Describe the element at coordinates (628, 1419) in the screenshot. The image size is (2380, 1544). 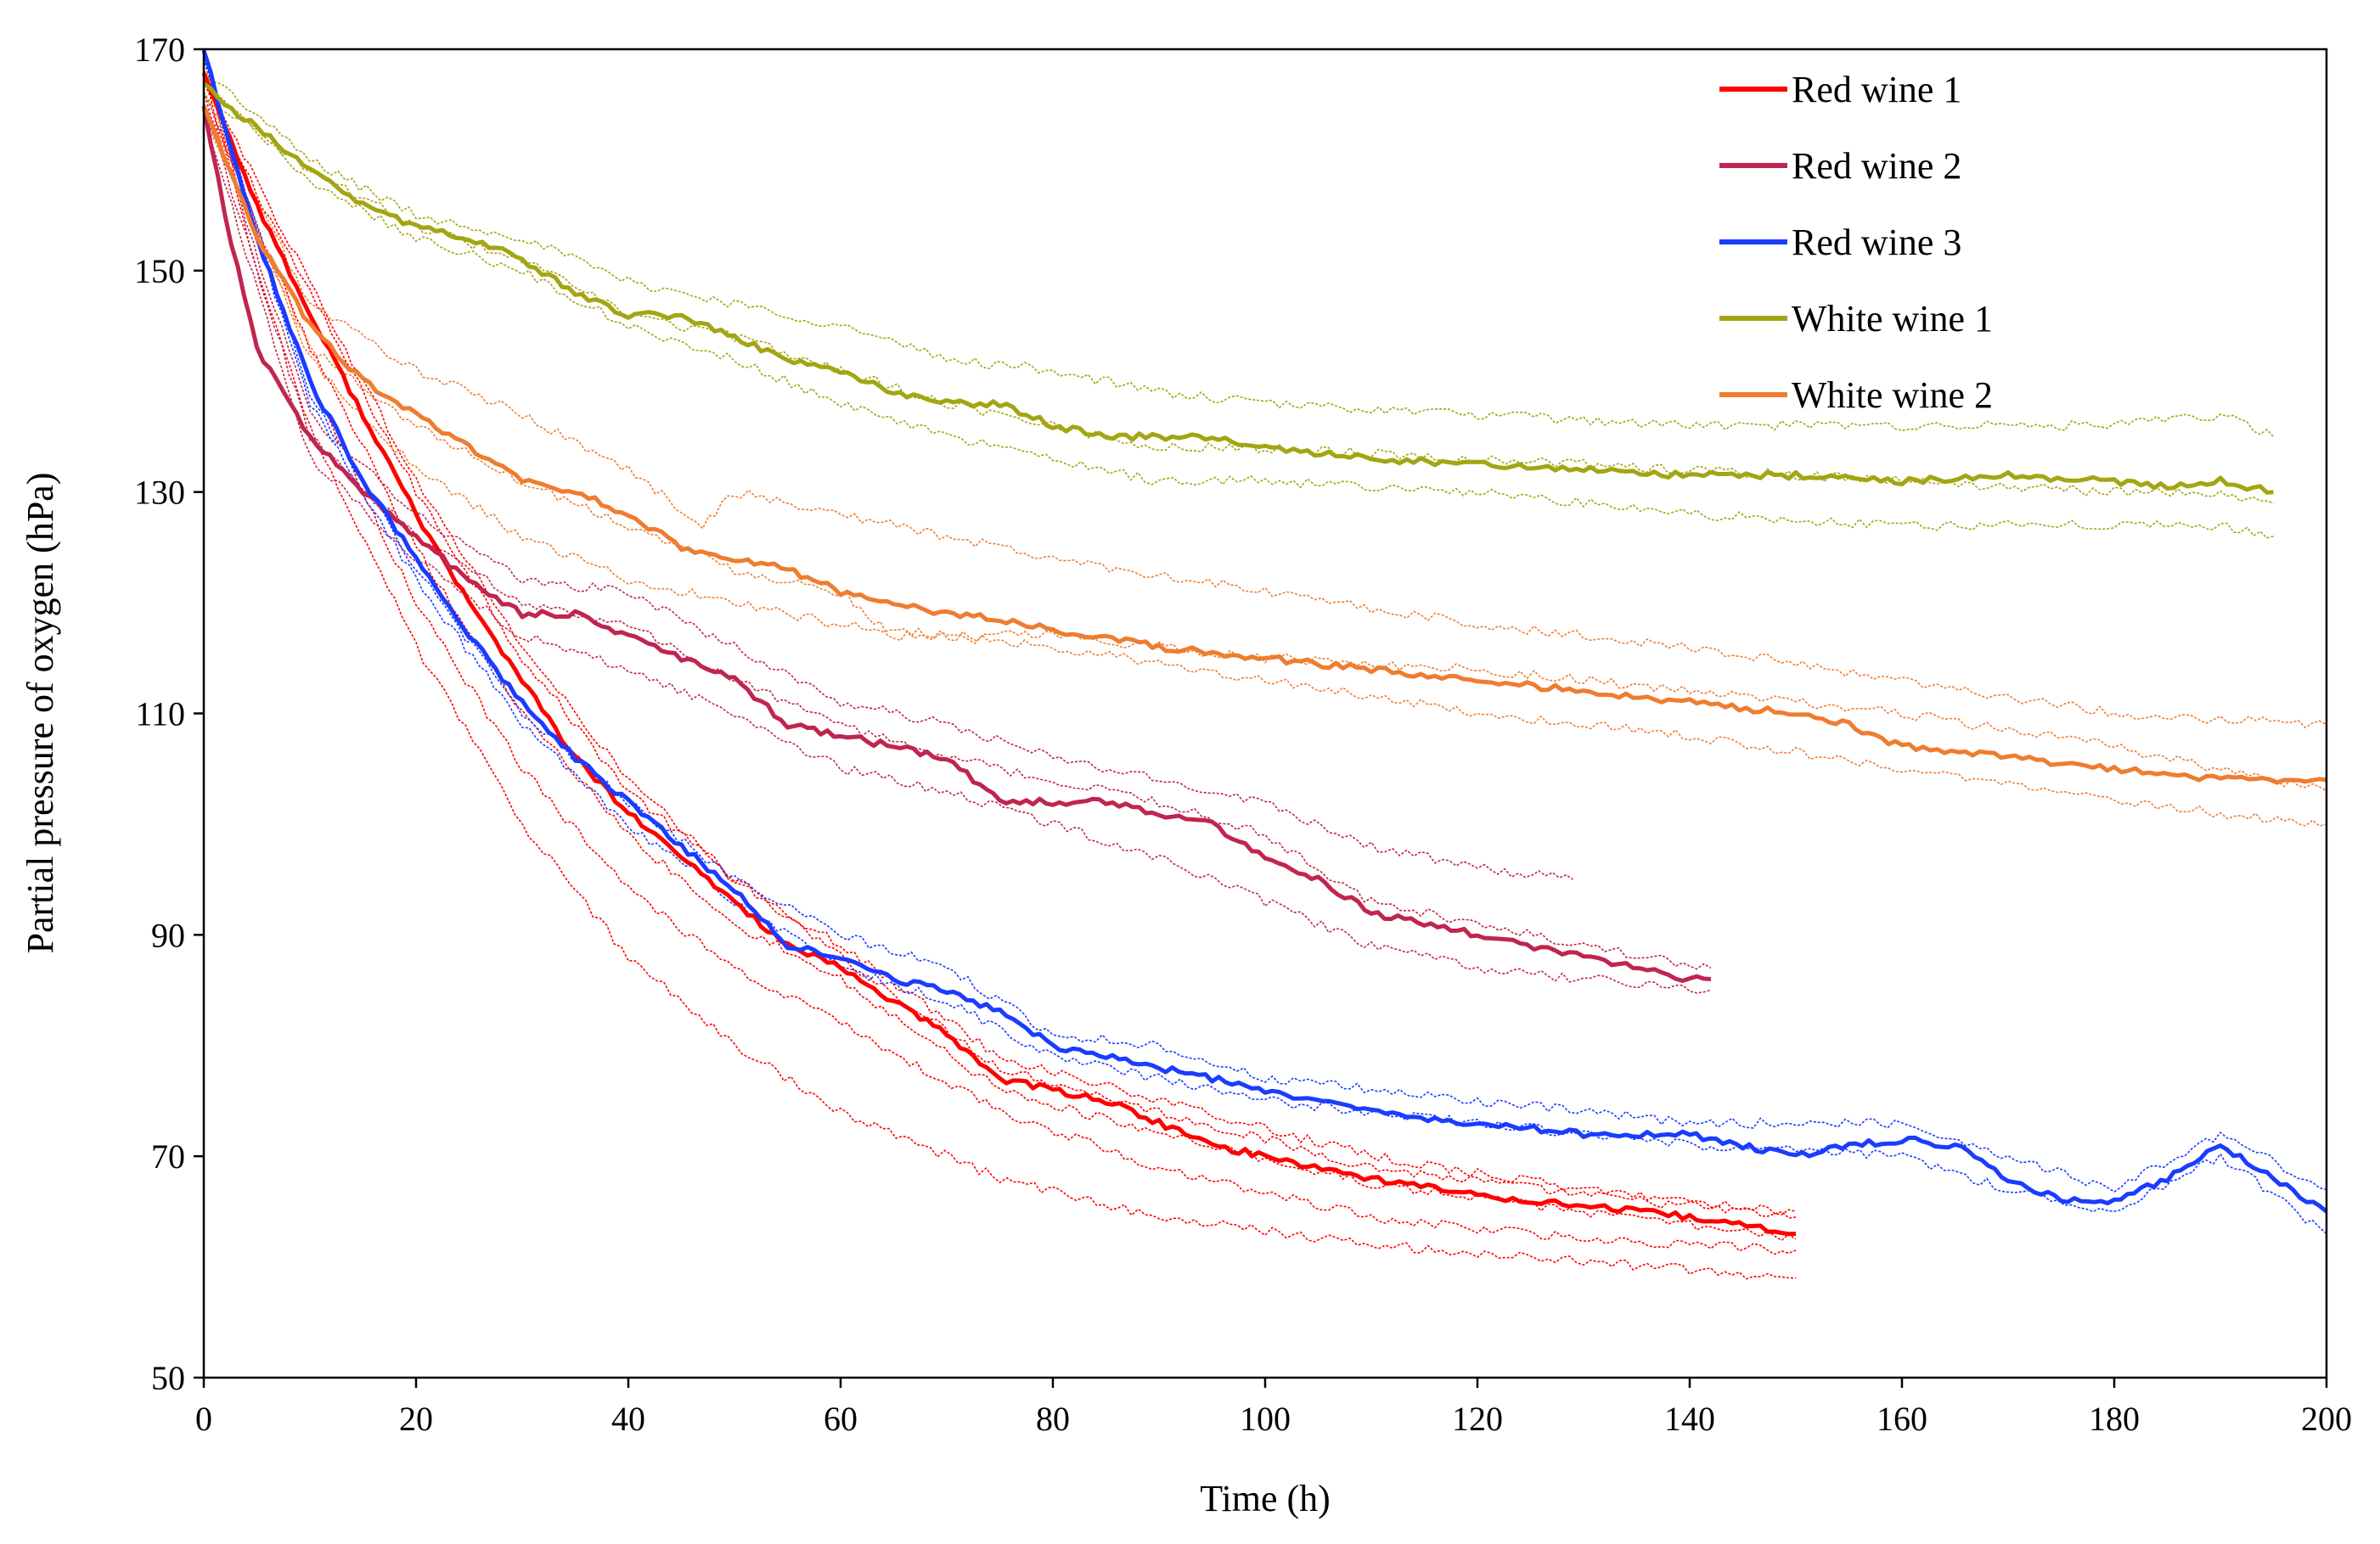
I see `x-tick-label-40: 40` at that location.